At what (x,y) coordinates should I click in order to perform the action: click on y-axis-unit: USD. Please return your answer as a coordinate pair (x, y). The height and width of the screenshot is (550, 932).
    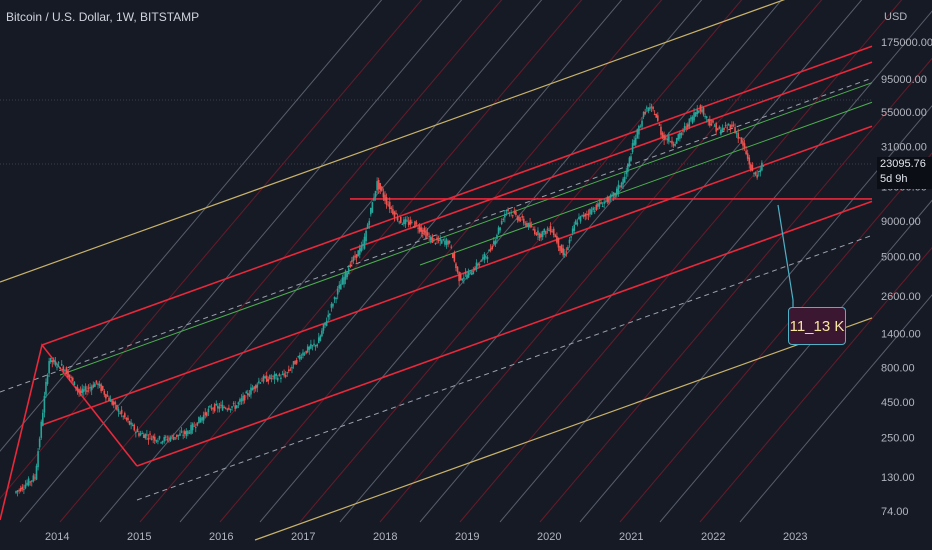
    Looking at the image, I should click on (895, 17).